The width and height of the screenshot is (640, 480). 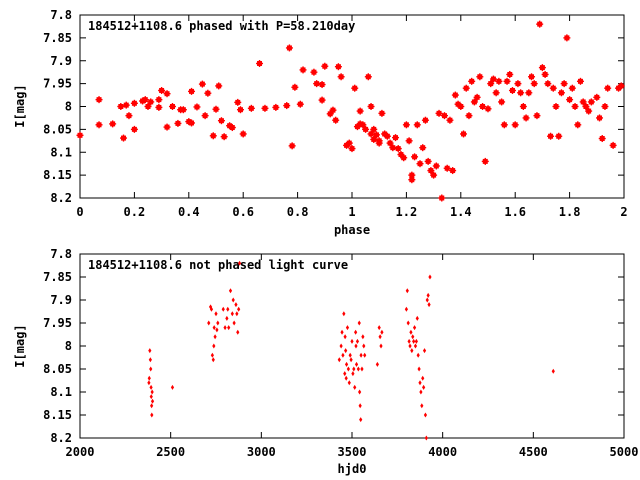 What do you see at coordinates (221, 26) in the screenshot?
I see `plot-title: 184512+1108.6 phased with P=58.210day` at bounding box center [221, 26].